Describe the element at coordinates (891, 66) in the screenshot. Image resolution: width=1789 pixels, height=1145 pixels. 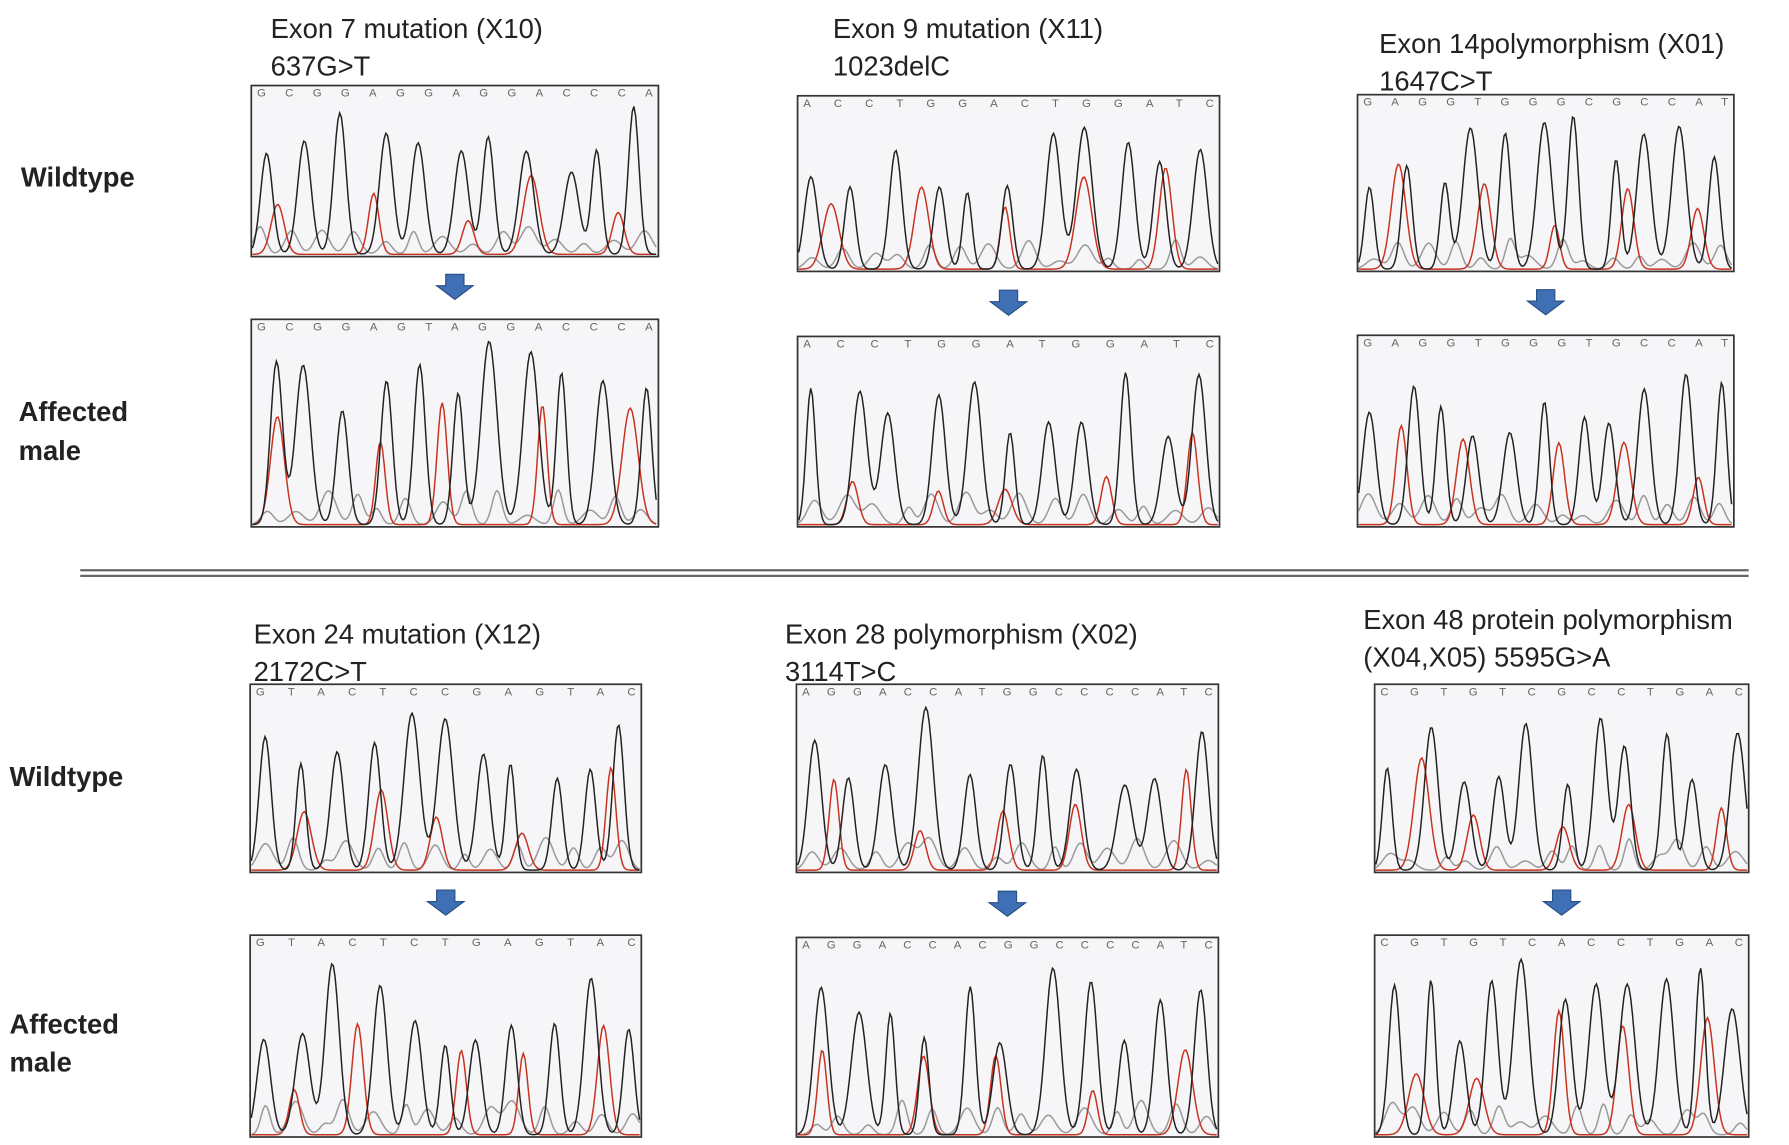
I see `panel-subtitle: 1023delC` at that location.